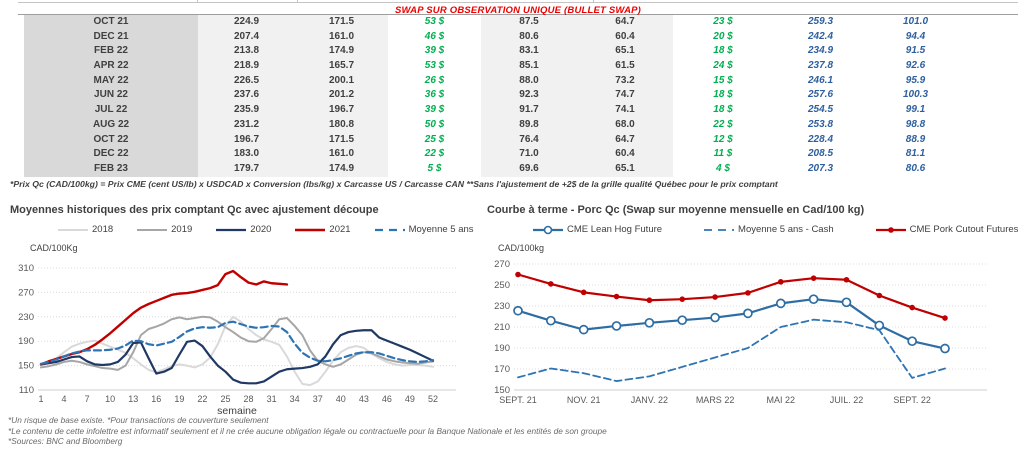  I want to click on legend-item: 2020, so click(243, 229).